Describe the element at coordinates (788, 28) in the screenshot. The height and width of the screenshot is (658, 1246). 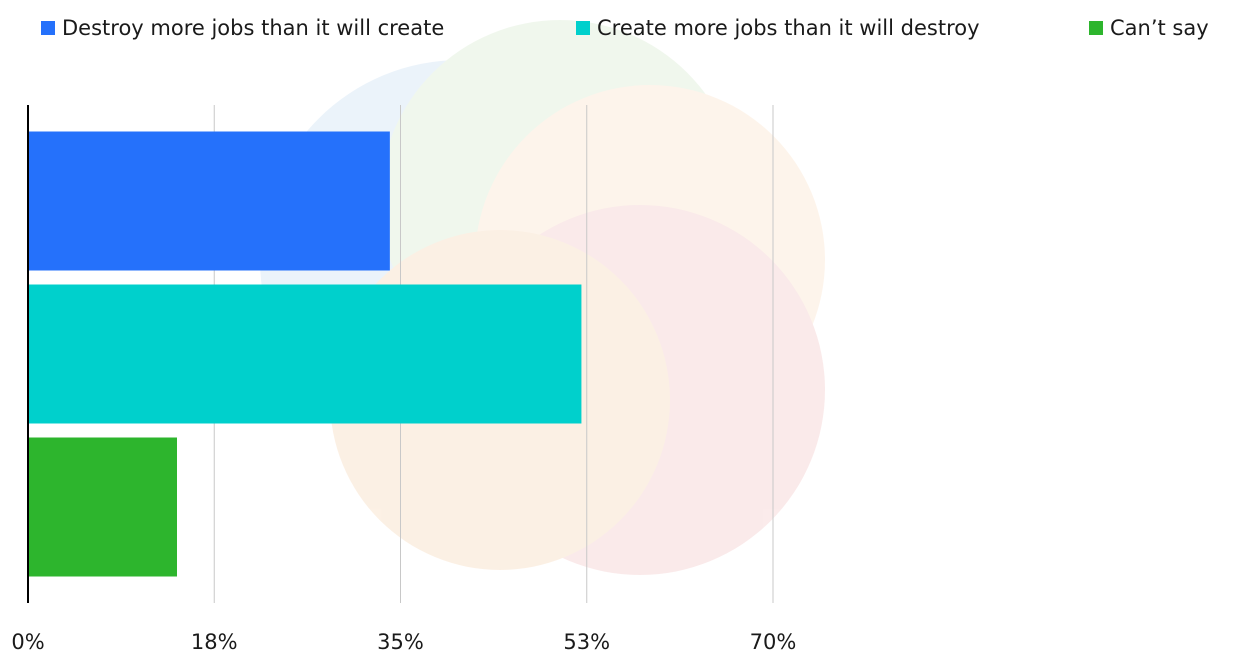
I see `legend-label: Create more jobs than it will destroy` at that location.